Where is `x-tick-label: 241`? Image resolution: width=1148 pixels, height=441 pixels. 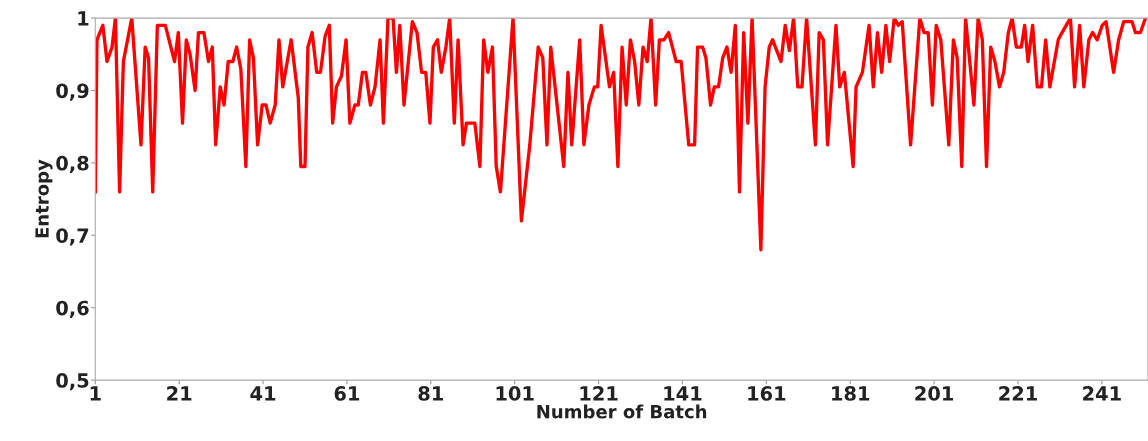
x-tick-label: 241 is located at coordinates (1102, 393).